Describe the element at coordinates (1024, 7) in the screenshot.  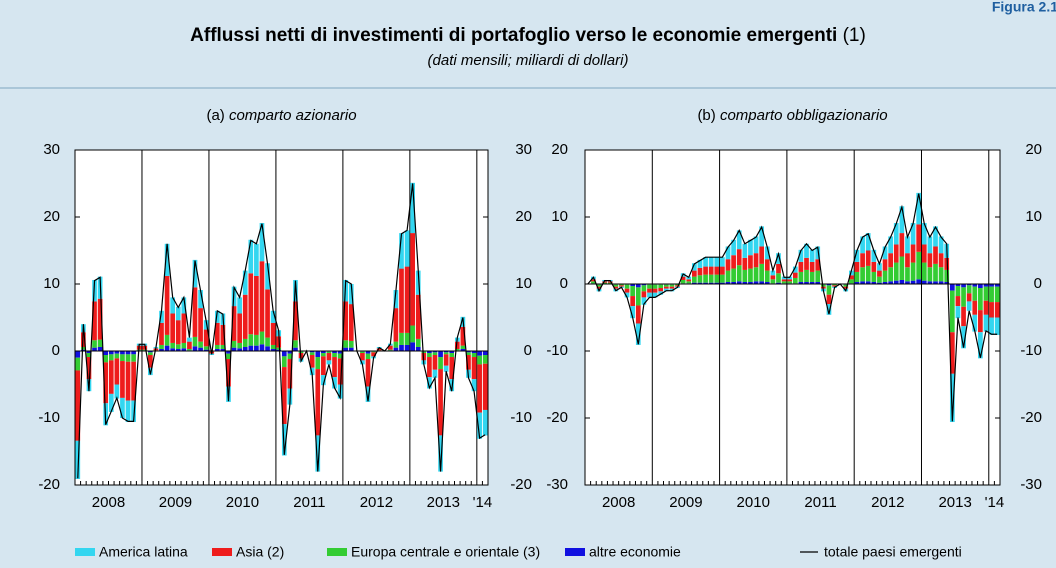
I see `figure-label: Figura 2.1` at that location.